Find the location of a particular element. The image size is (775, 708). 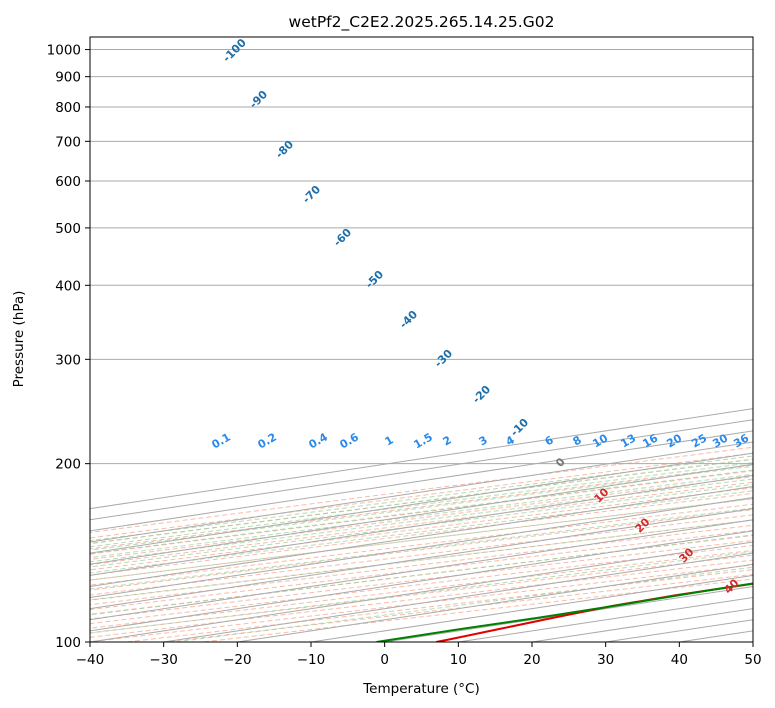

dry-adiabat is located at coordinates (421, 603).